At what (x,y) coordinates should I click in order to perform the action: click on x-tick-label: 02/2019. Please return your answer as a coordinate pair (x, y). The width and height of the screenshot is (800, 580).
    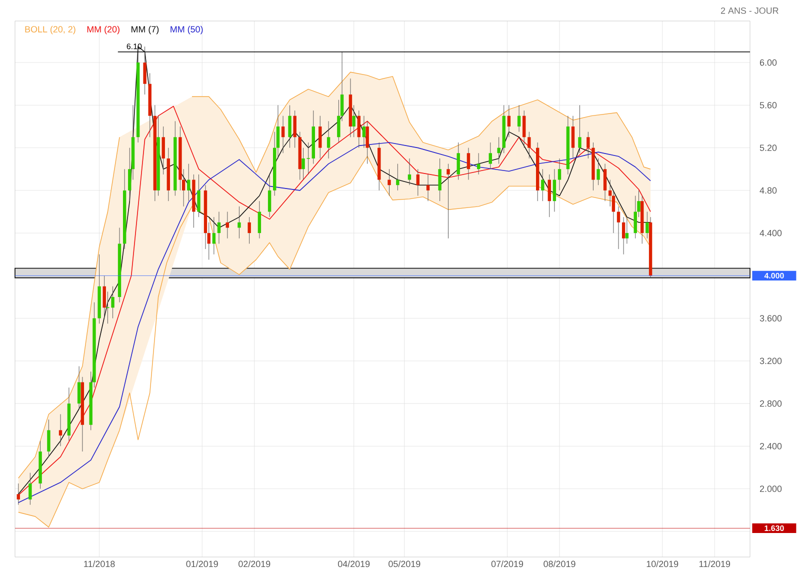
    Looking at the image, I should click on (254, 564).